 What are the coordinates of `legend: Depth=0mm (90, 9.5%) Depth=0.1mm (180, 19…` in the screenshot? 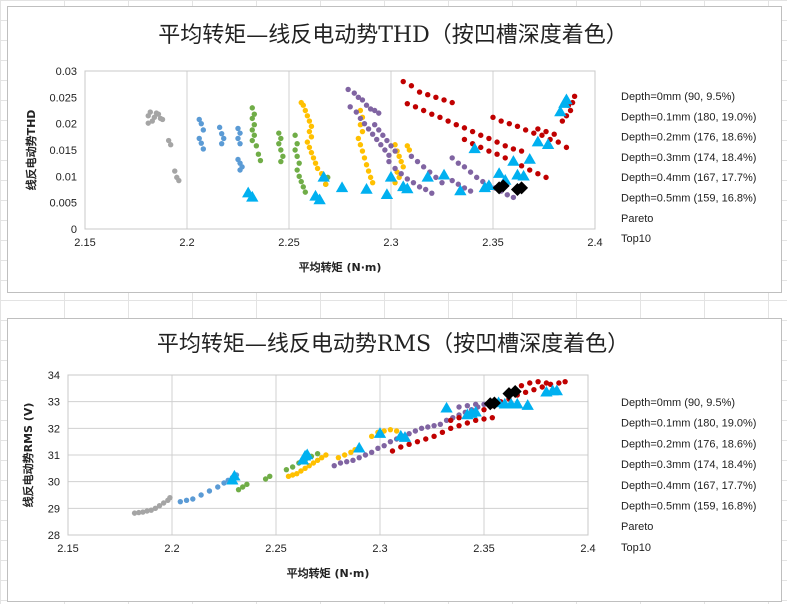 It's located at (688, 475).